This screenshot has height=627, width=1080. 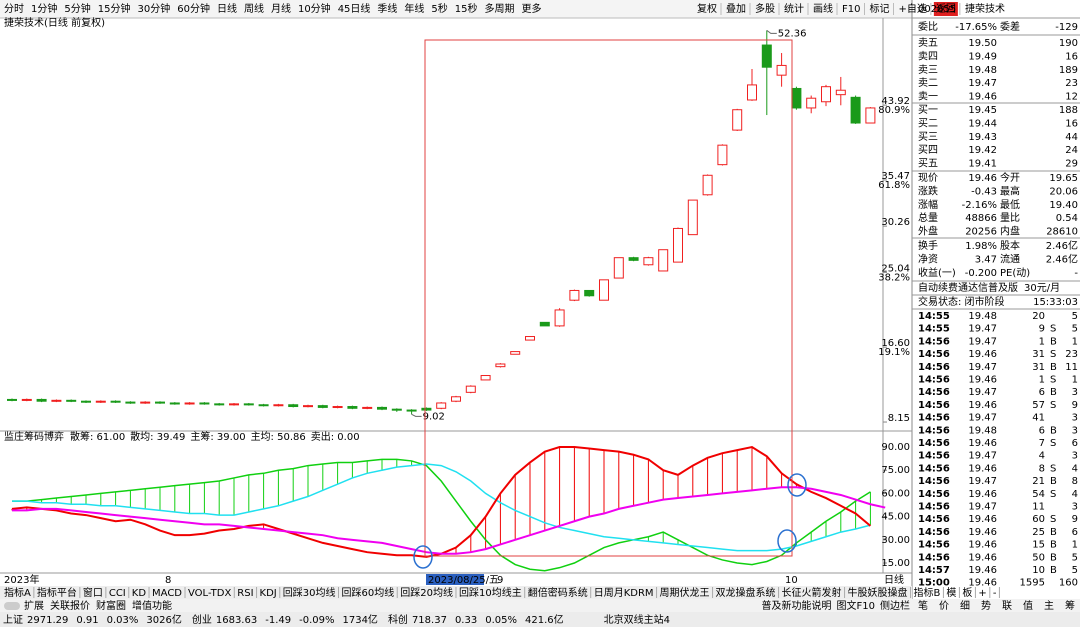 What do you see at coordinates (309, 592) in the screenshot?
I see `indicator-tab: 回踩30均线` at bounding box center [309, 592].